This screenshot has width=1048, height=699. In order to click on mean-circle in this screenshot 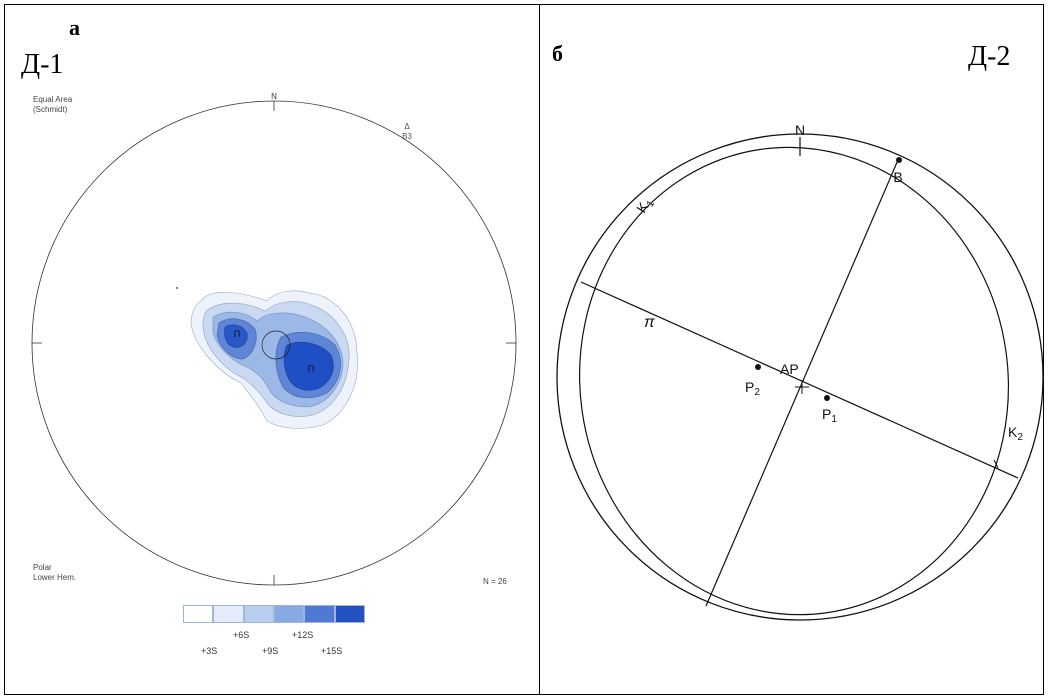, I will do `click(276, 345)`.